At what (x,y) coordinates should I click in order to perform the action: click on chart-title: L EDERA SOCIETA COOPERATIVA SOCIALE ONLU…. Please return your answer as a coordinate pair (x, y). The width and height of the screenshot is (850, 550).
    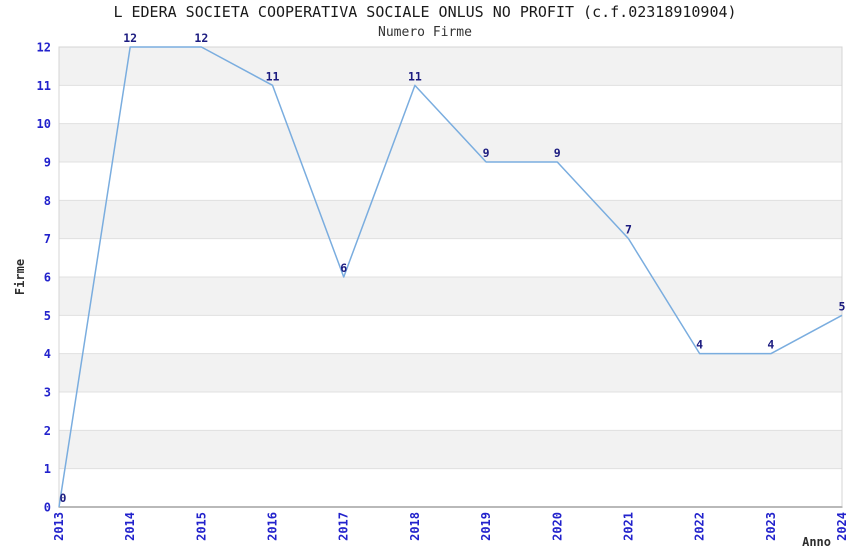
    Looking at the image, I should click on (425, 12).